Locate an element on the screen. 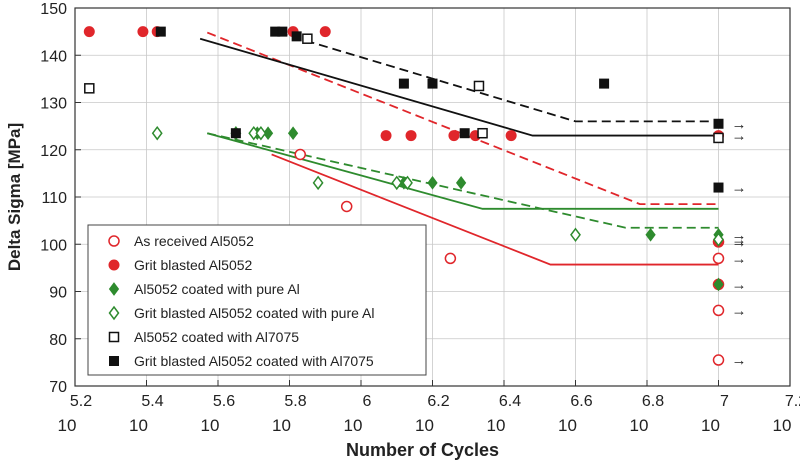  x-tick-exponent: 7 is located at coordinates (724, 401).